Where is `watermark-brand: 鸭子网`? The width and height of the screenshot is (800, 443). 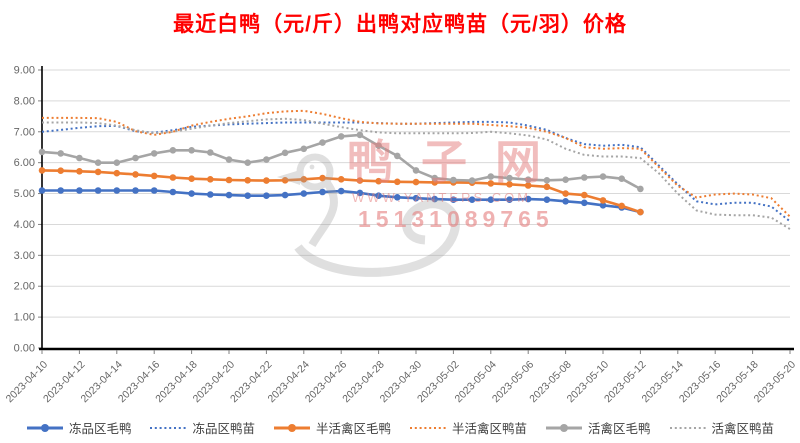
watermark-brand: 鸭子网 is located at coordinates (458, 162).